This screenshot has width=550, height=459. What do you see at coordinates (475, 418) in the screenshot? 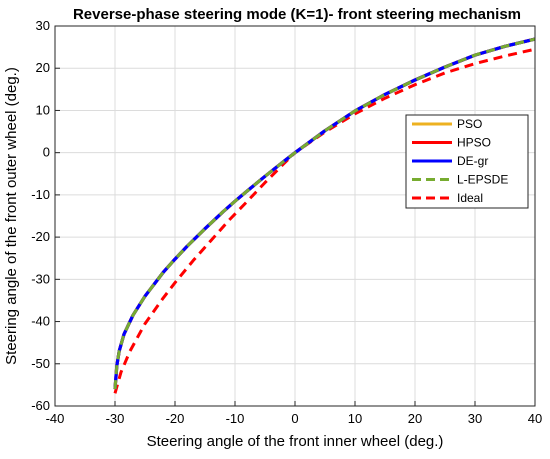
I see `x-tick-label: 30` at bounding box center [475, 418].